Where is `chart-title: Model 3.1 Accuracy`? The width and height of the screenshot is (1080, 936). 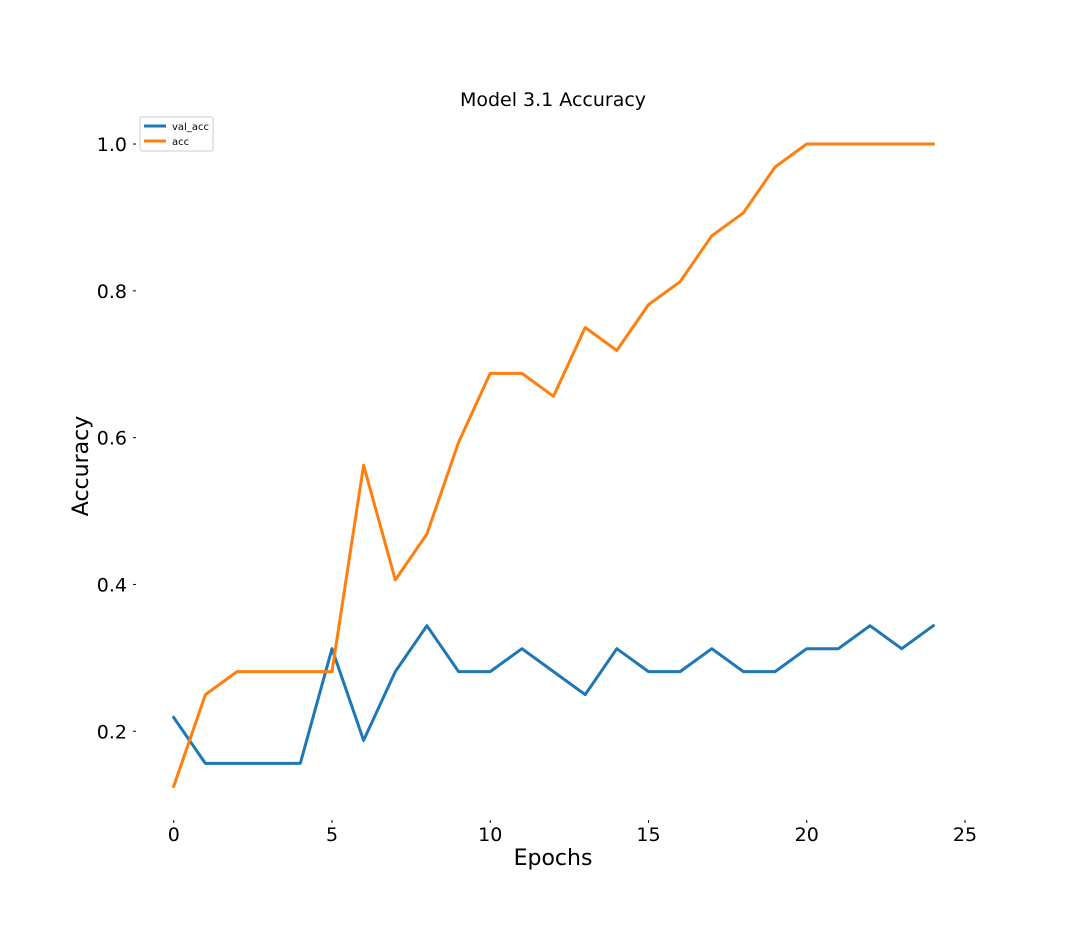 chart-title: Model 3.1 Accuracy is located at coordinates (553, 100).